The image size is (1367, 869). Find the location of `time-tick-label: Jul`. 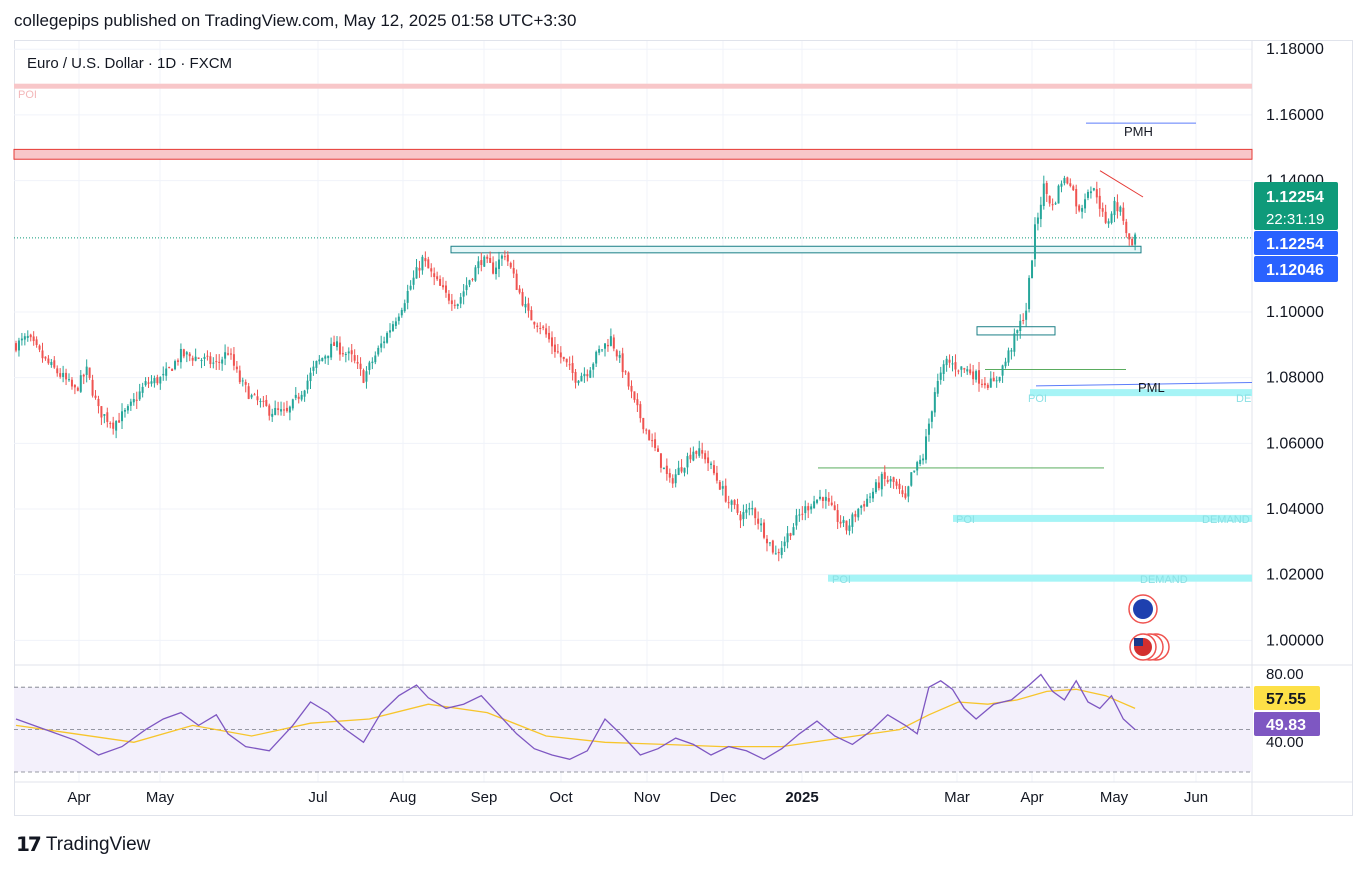

time-tick-label: Jul is located at coordinates (317, 797).